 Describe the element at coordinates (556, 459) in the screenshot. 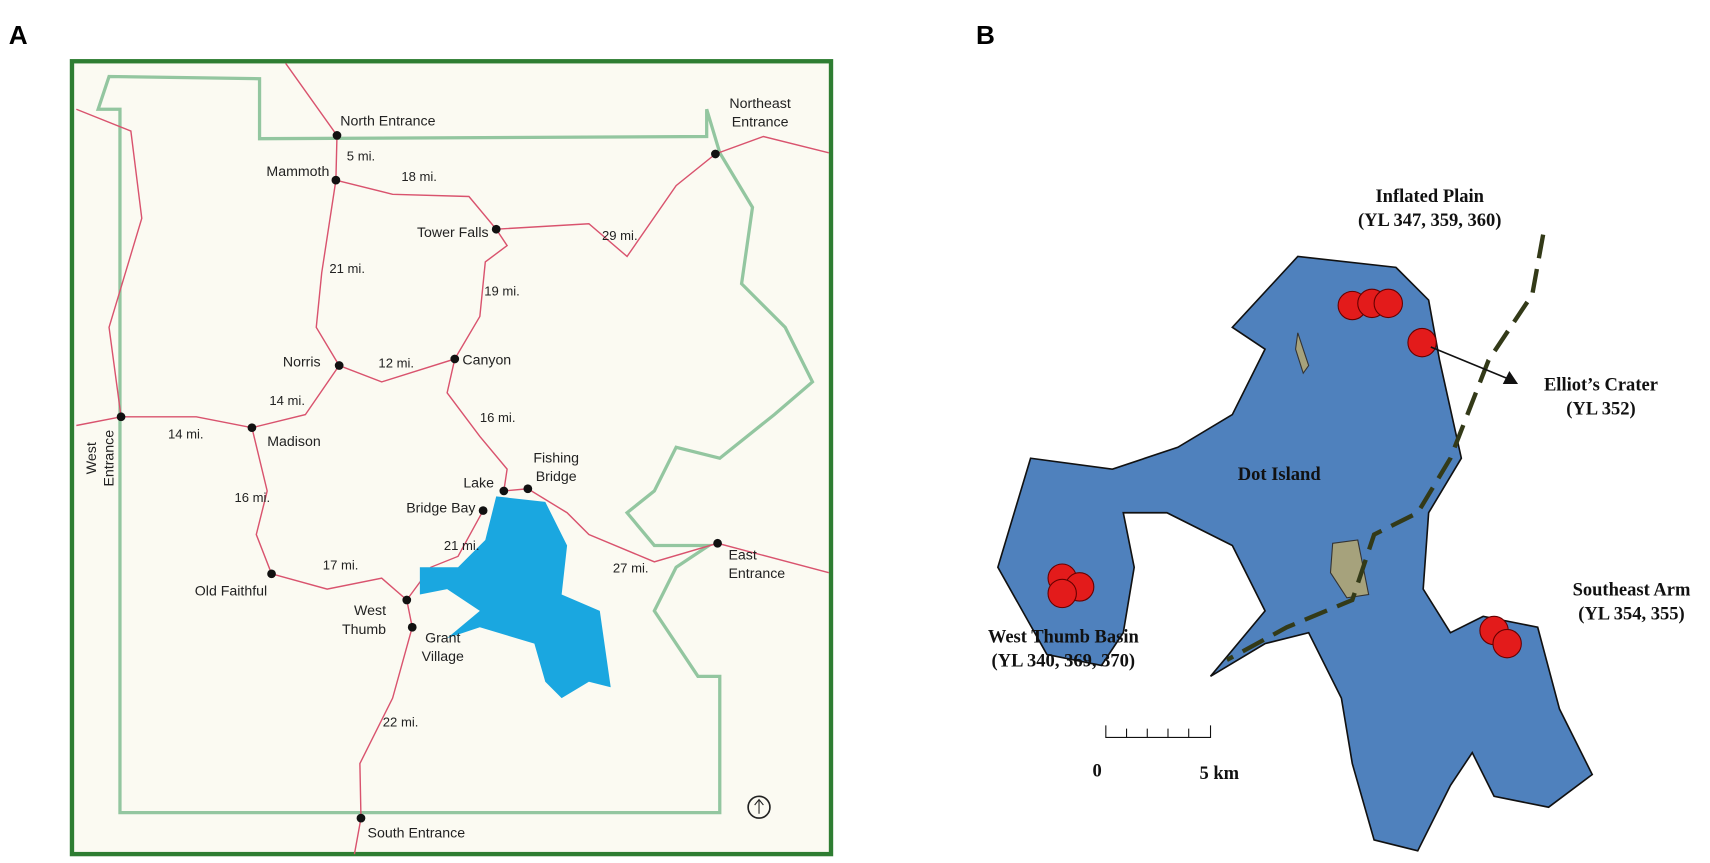

I see `place-label: Fishing` at that location.